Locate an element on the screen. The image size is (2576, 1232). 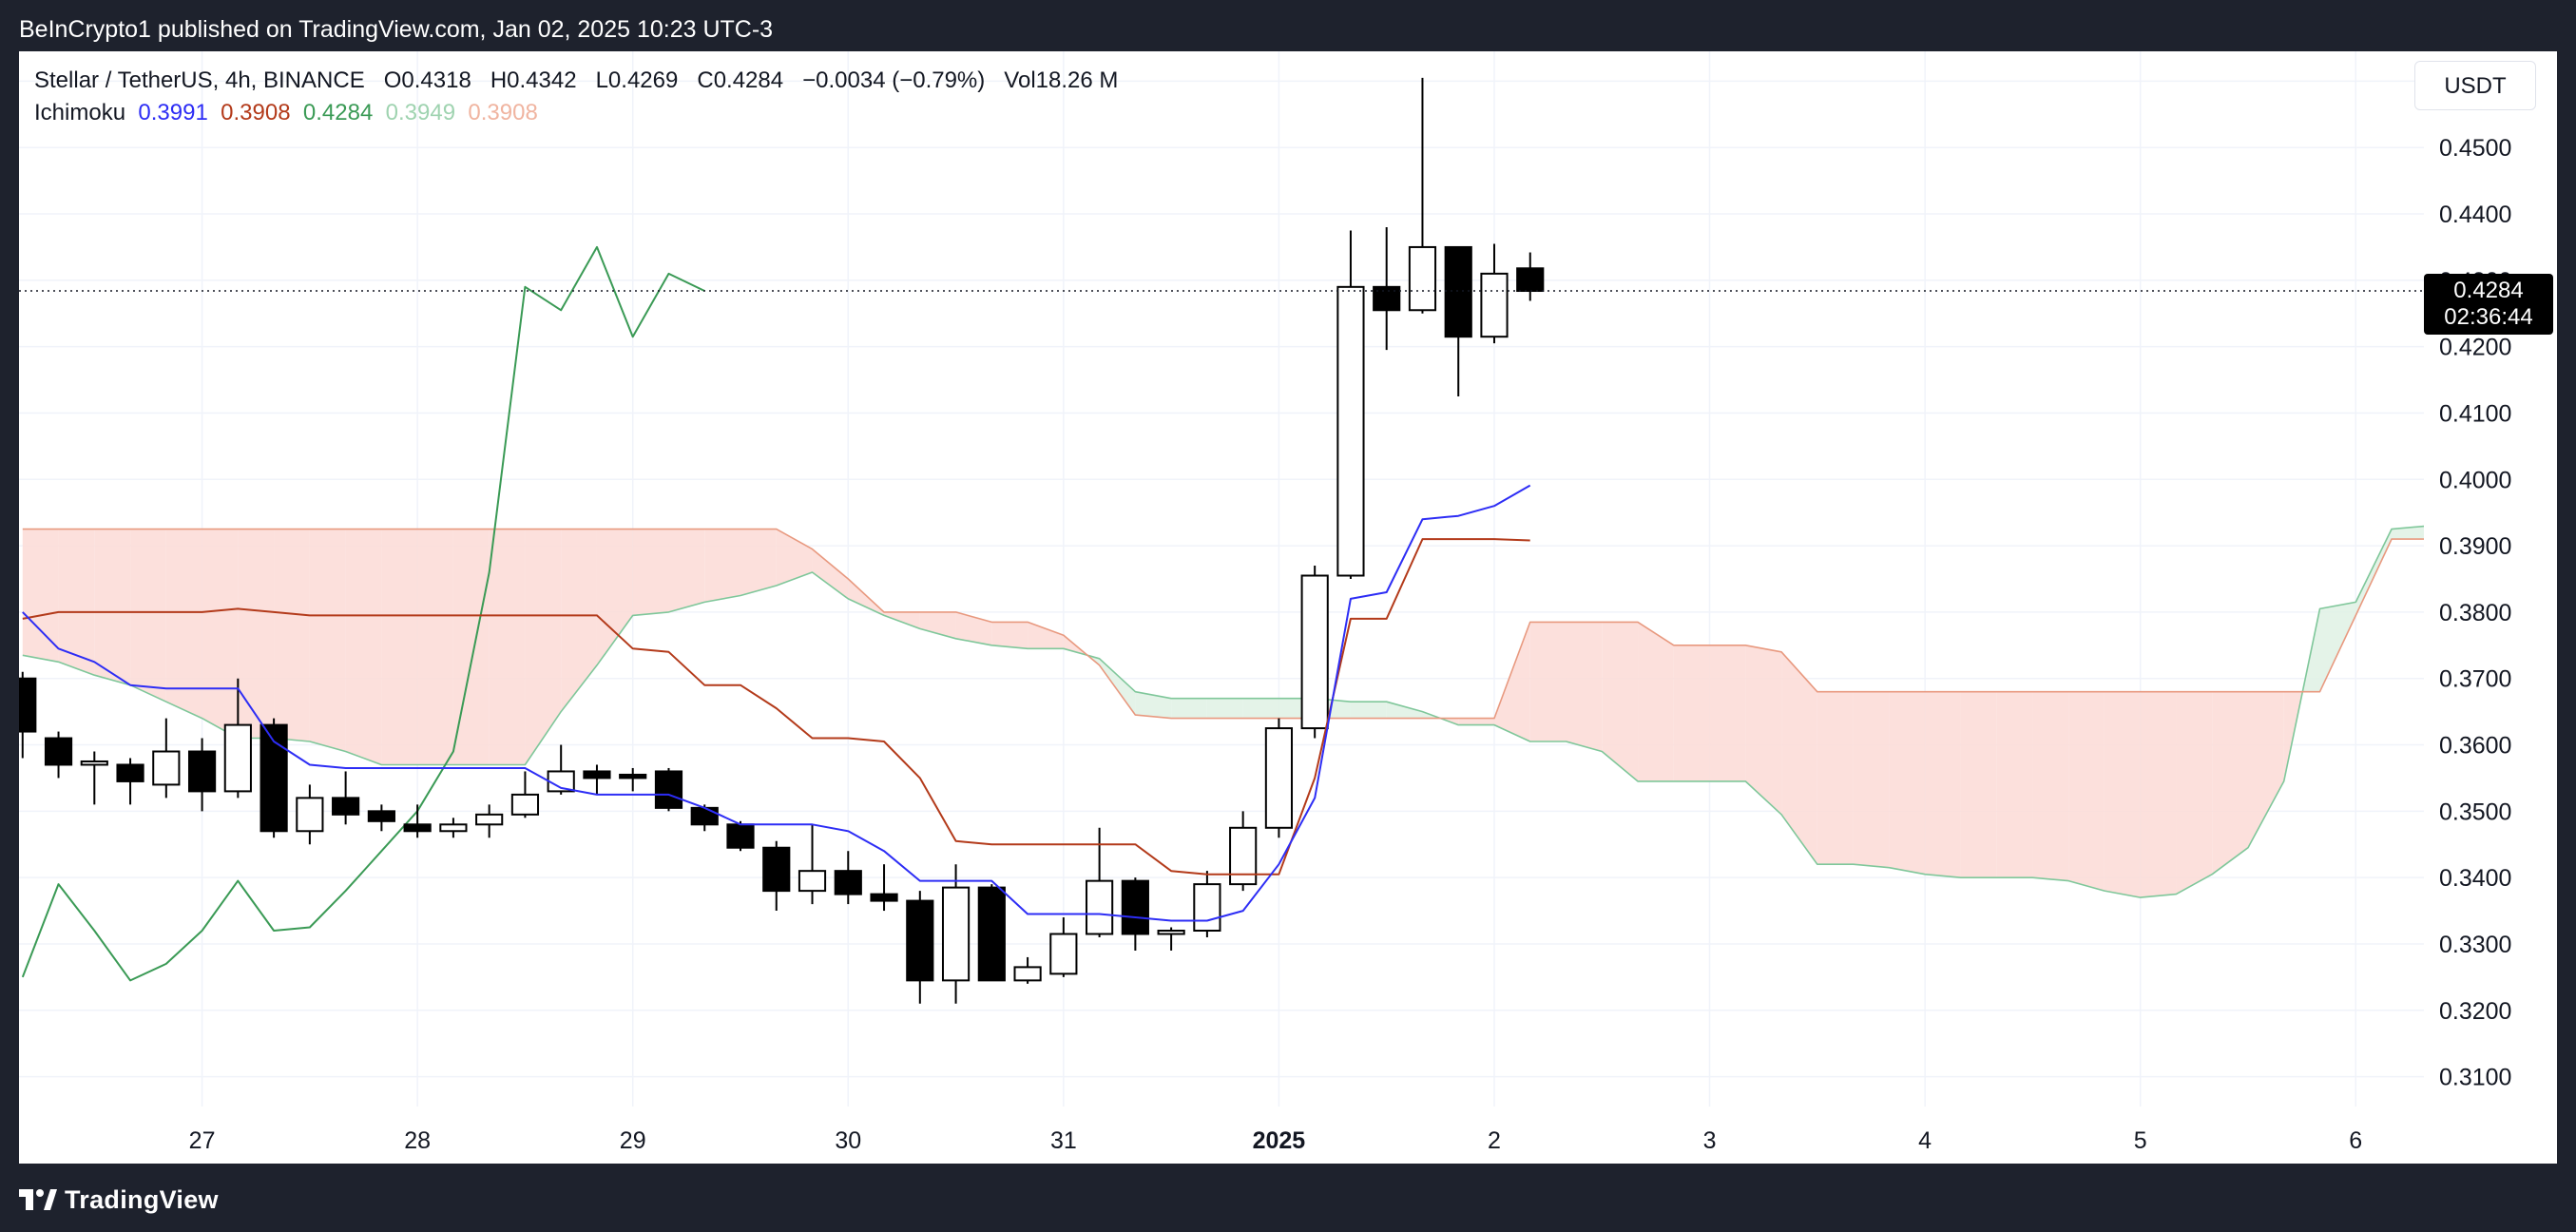
y-tick-label: 0.4500 is located at coordinates (2475, 148).